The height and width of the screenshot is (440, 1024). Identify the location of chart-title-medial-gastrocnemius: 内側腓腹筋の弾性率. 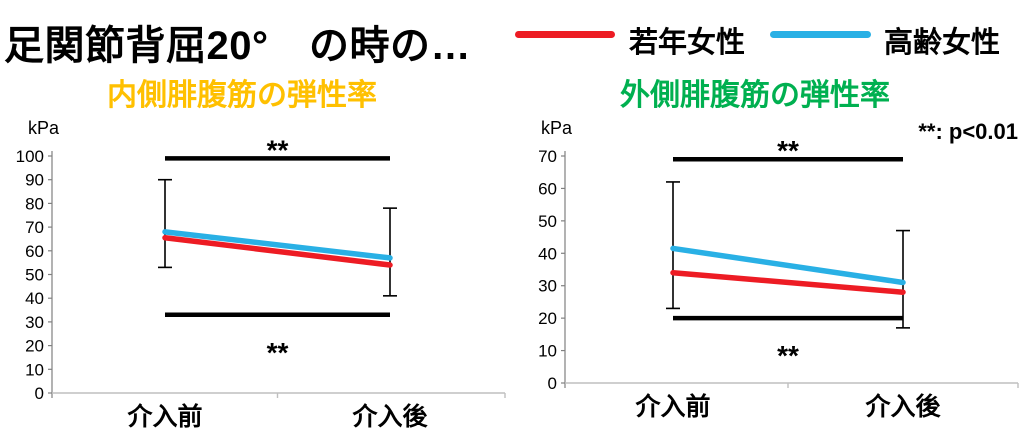
(242, 95).